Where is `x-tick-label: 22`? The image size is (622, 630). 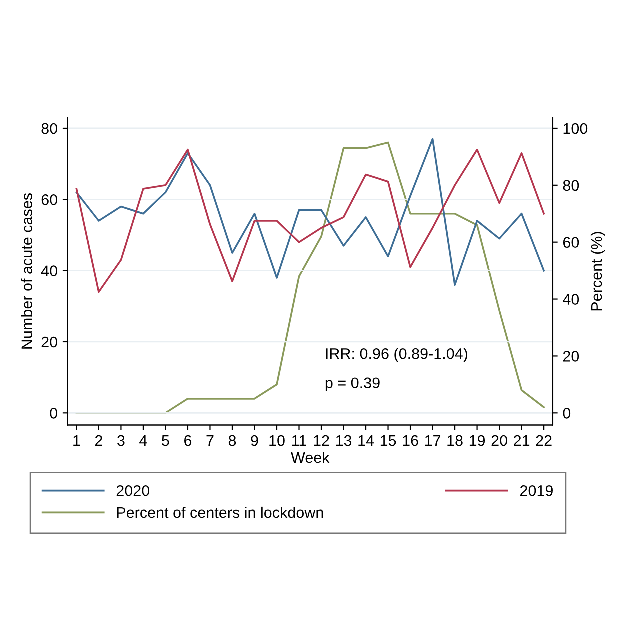
x-tick-label: 22 is located at coordinates (544, 440).